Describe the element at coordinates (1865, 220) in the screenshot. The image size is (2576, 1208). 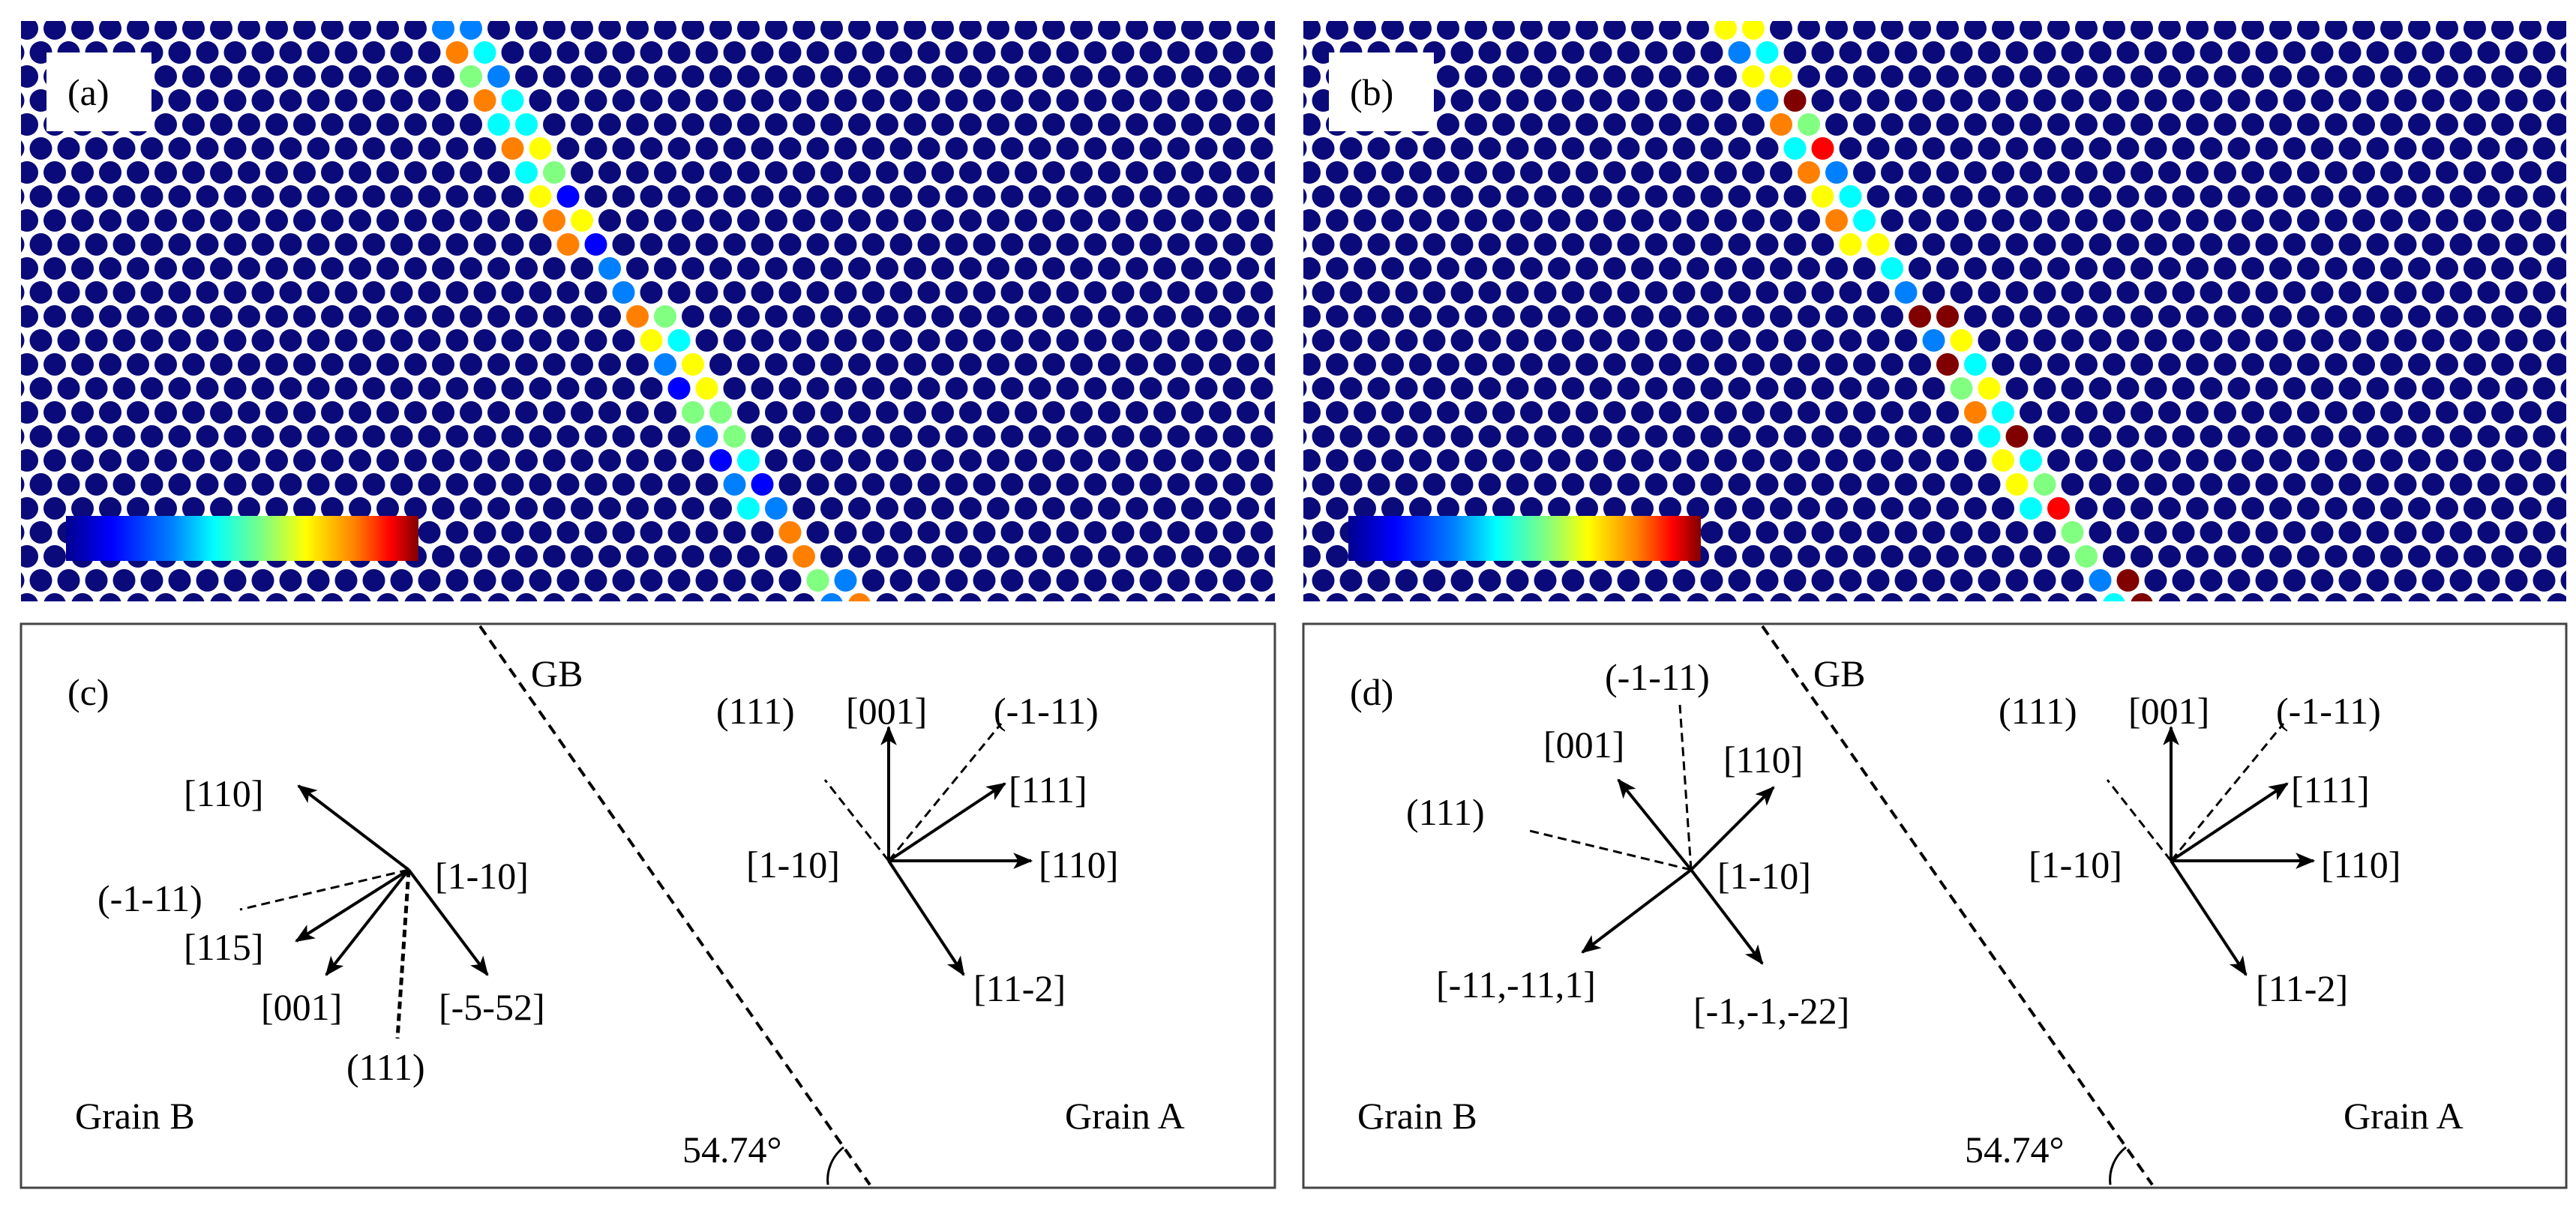
I see `gb-atom` at that location.